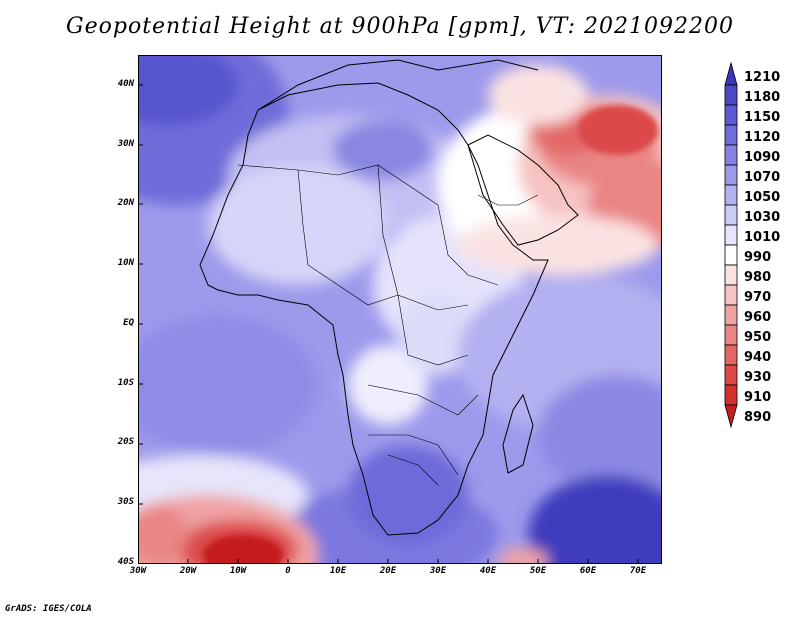  I want to click on colorbar-label: 990, so click(758, 257).